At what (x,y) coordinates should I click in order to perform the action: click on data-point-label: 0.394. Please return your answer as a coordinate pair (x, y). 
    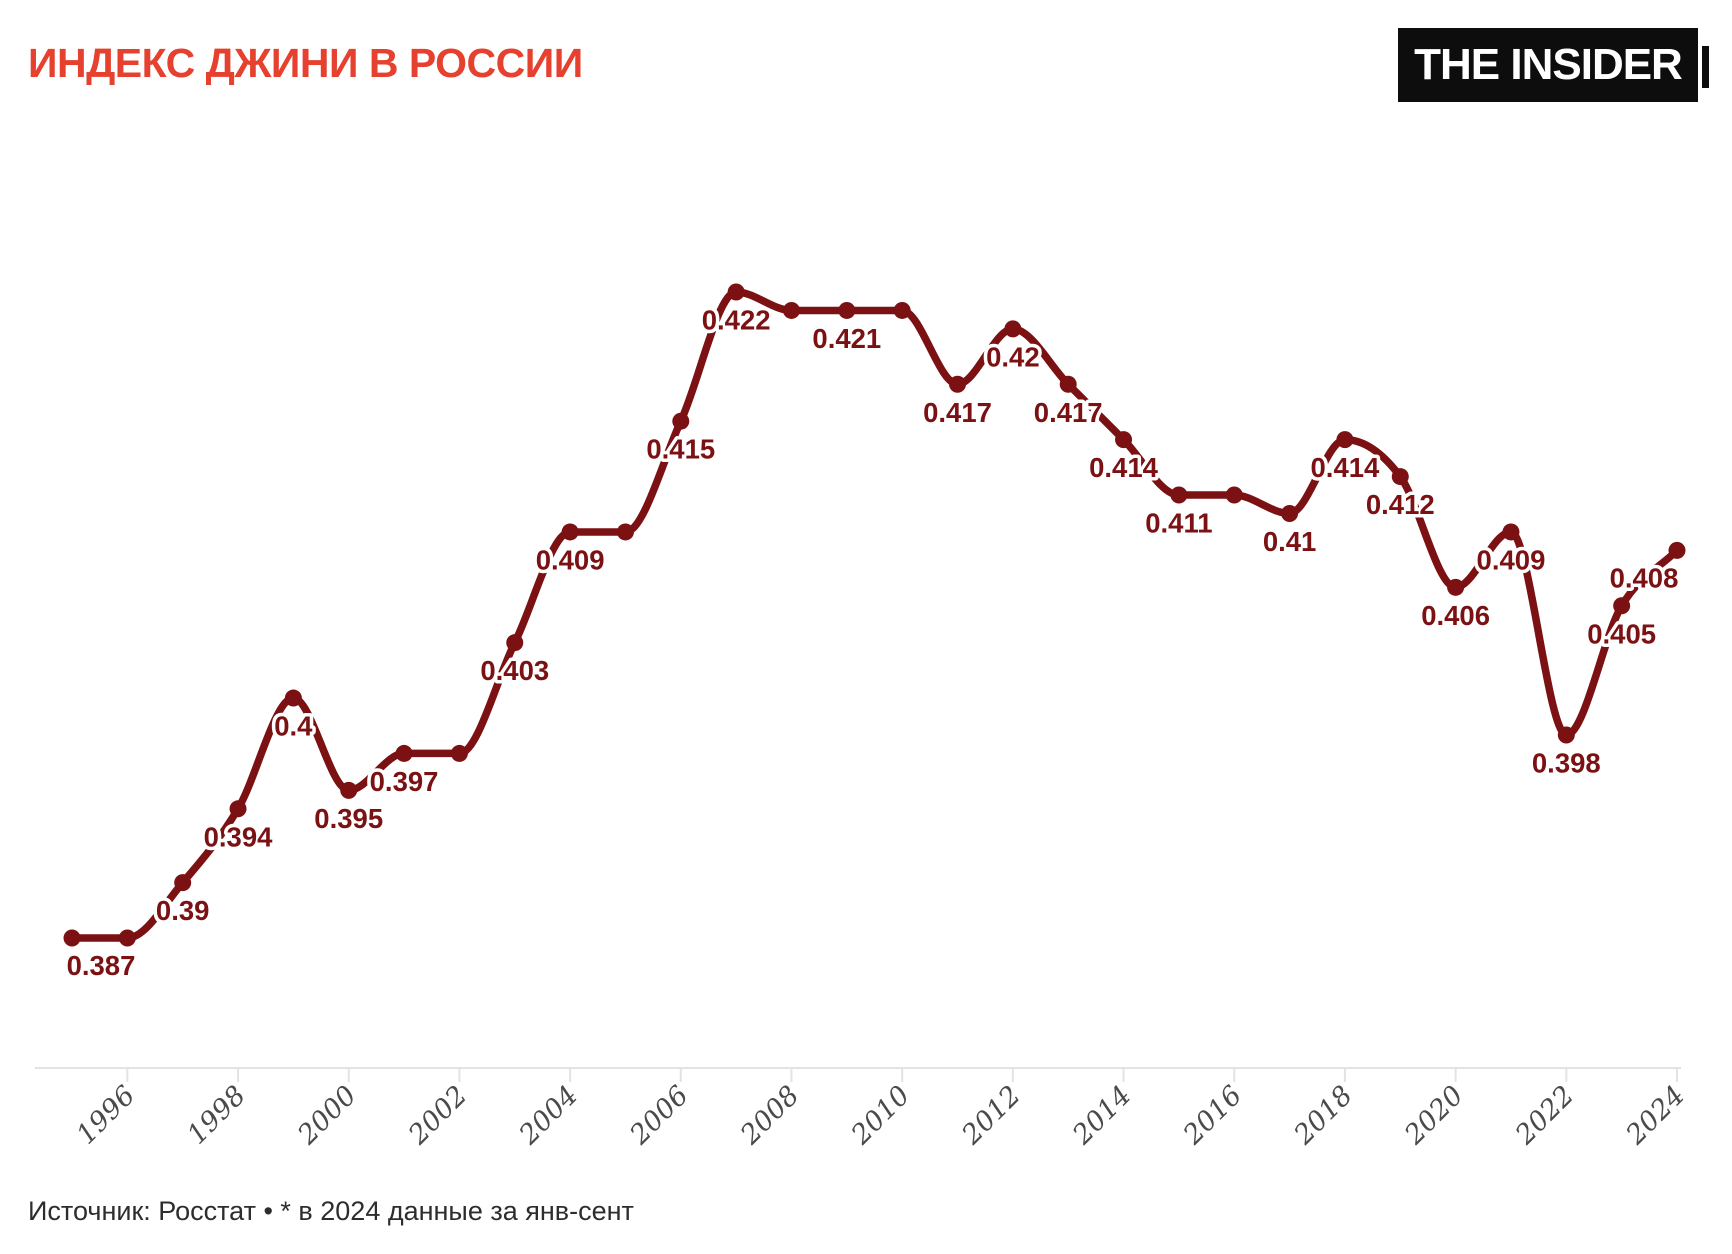
    Looking at the image, I should click on (239, 836).